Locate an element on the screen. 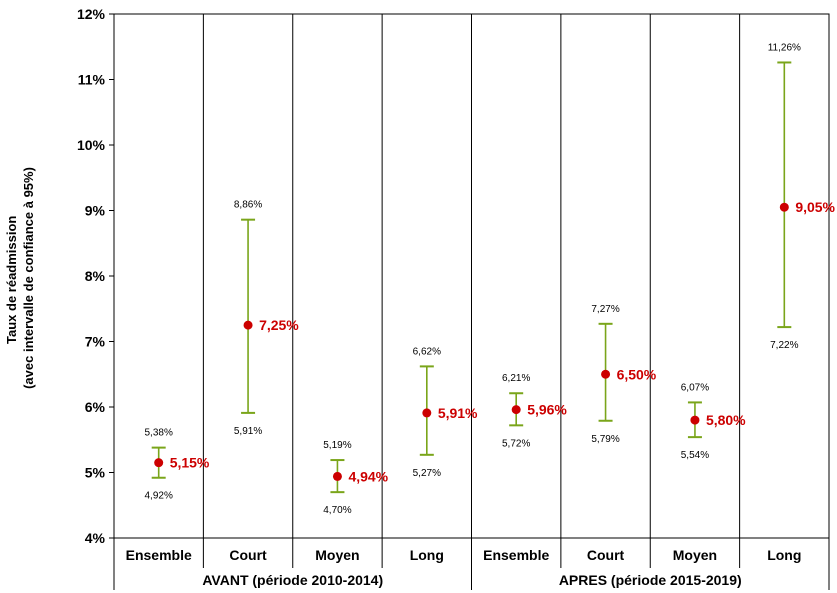 Image resolution: width=837 pixels, height=593 pixels. upper-bound-label: 6,21% is located at coordinates (516, 378).